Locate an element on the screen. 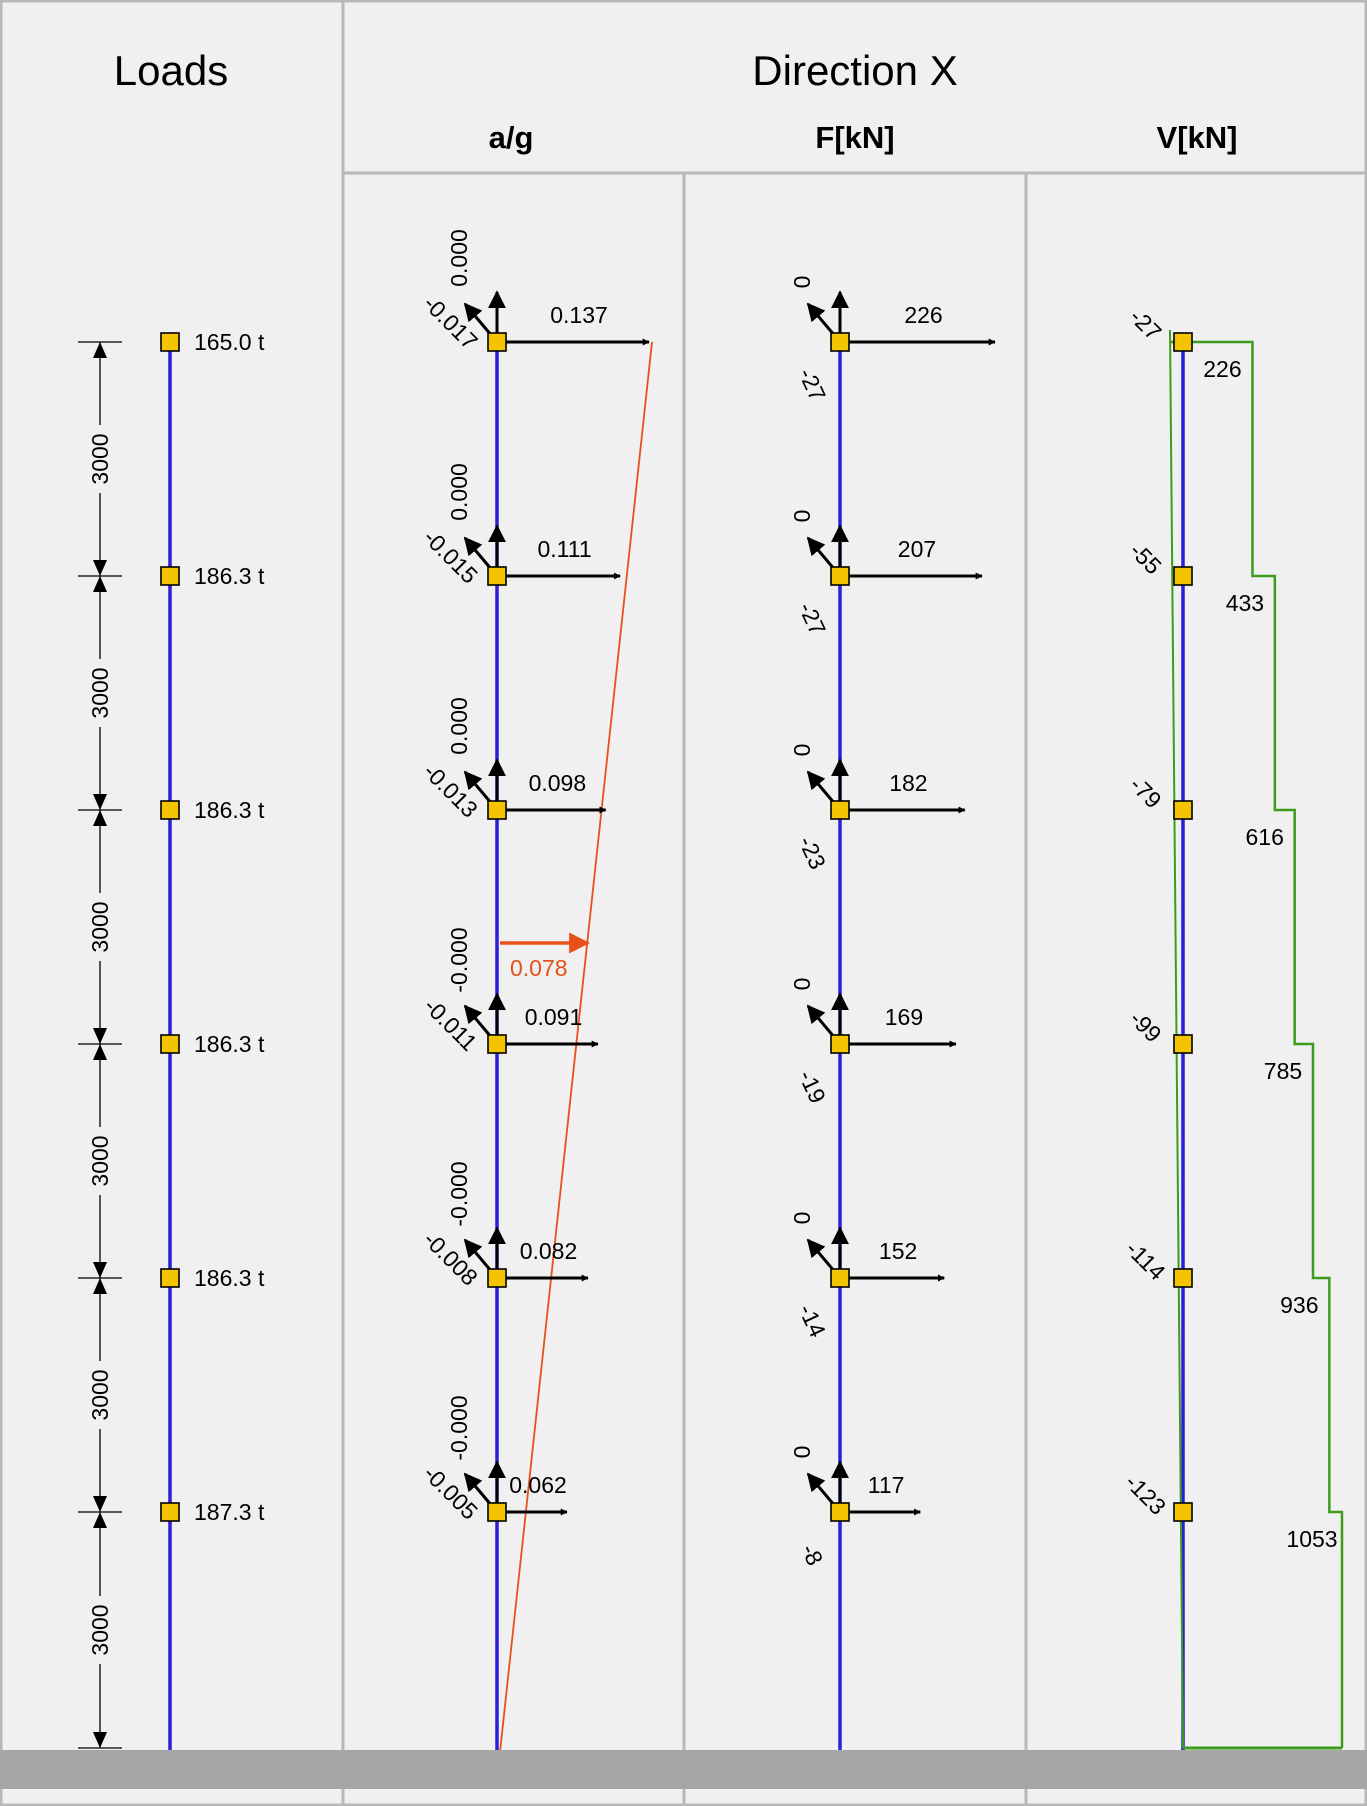 The height and width of the screenshot is (1806, 1367). ag-x-label: 0.082 is located at coordinates (549, 1251).